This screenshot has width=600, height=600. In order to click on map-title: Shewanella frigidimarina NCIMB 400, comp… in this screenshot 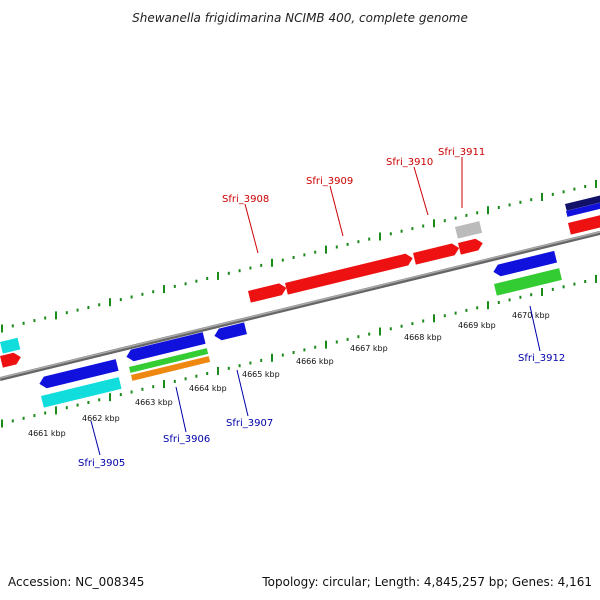, I will do `click(300, 18)`.